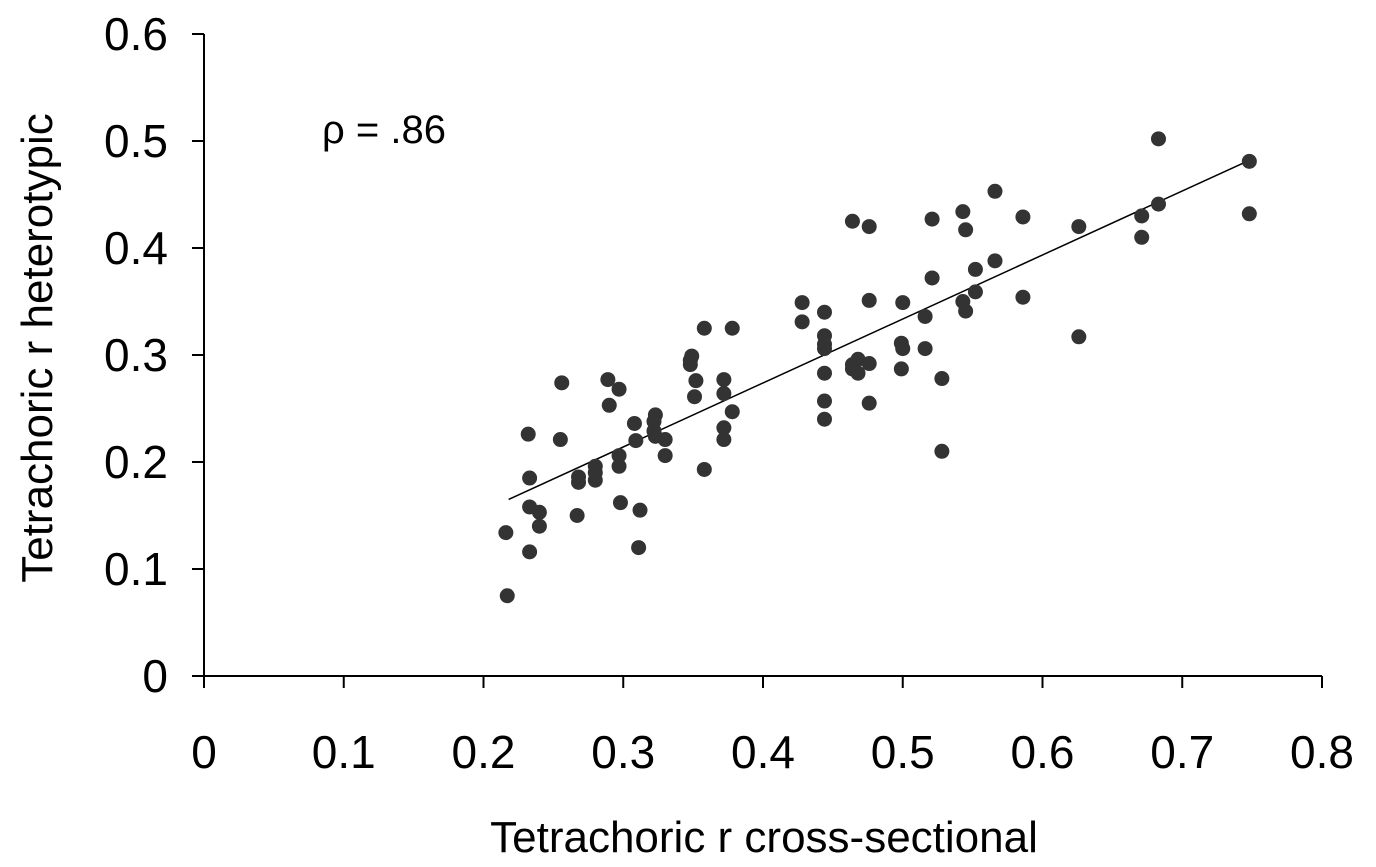 The image size is (1376, 867). What do you see at coordinates (37, 348) in the screenshot?
I see `y-axis-label: Tetrachoric r heterotypic` at bounding box center [37, 348].